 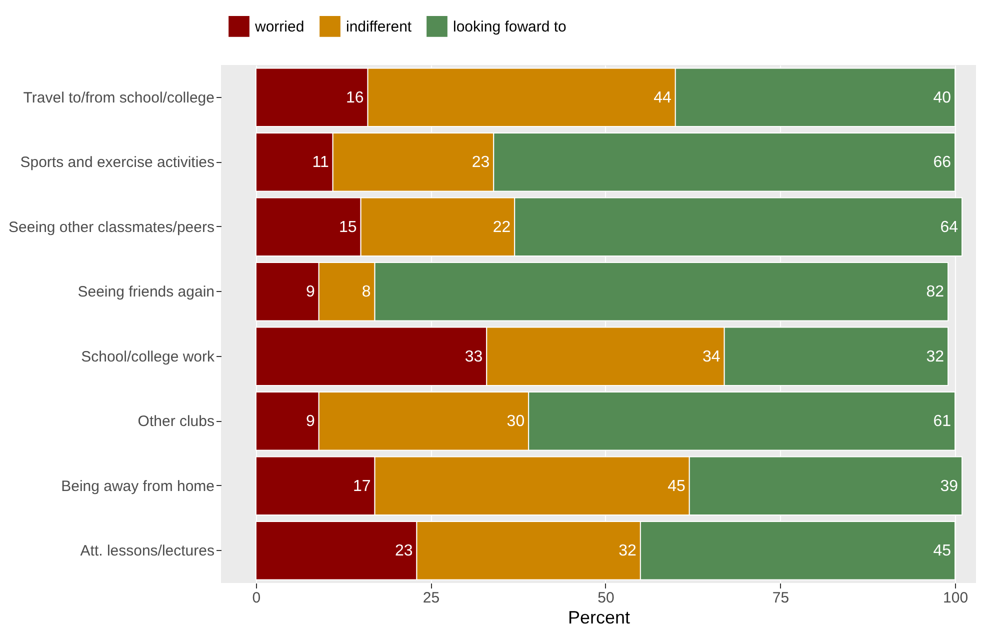 What do you see at coordinates (942, 163) in the screenshot?
I see `data-label: 66` at bounding box center [942, 163].